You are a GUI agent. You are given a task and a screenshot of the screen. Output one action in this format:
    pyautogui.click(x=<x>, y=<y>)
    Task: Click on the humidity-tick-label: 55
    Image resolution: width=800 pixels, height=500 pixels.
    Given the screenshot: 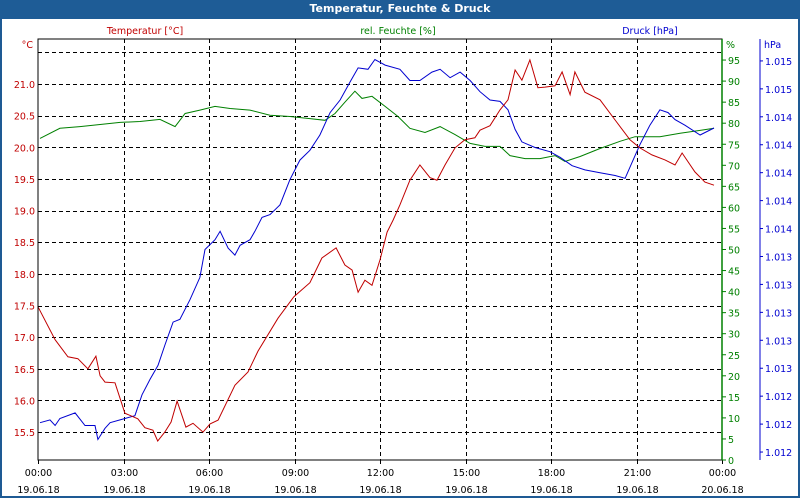 What is the action you would take?
    pyautogui.click(x=734, y=229)
    